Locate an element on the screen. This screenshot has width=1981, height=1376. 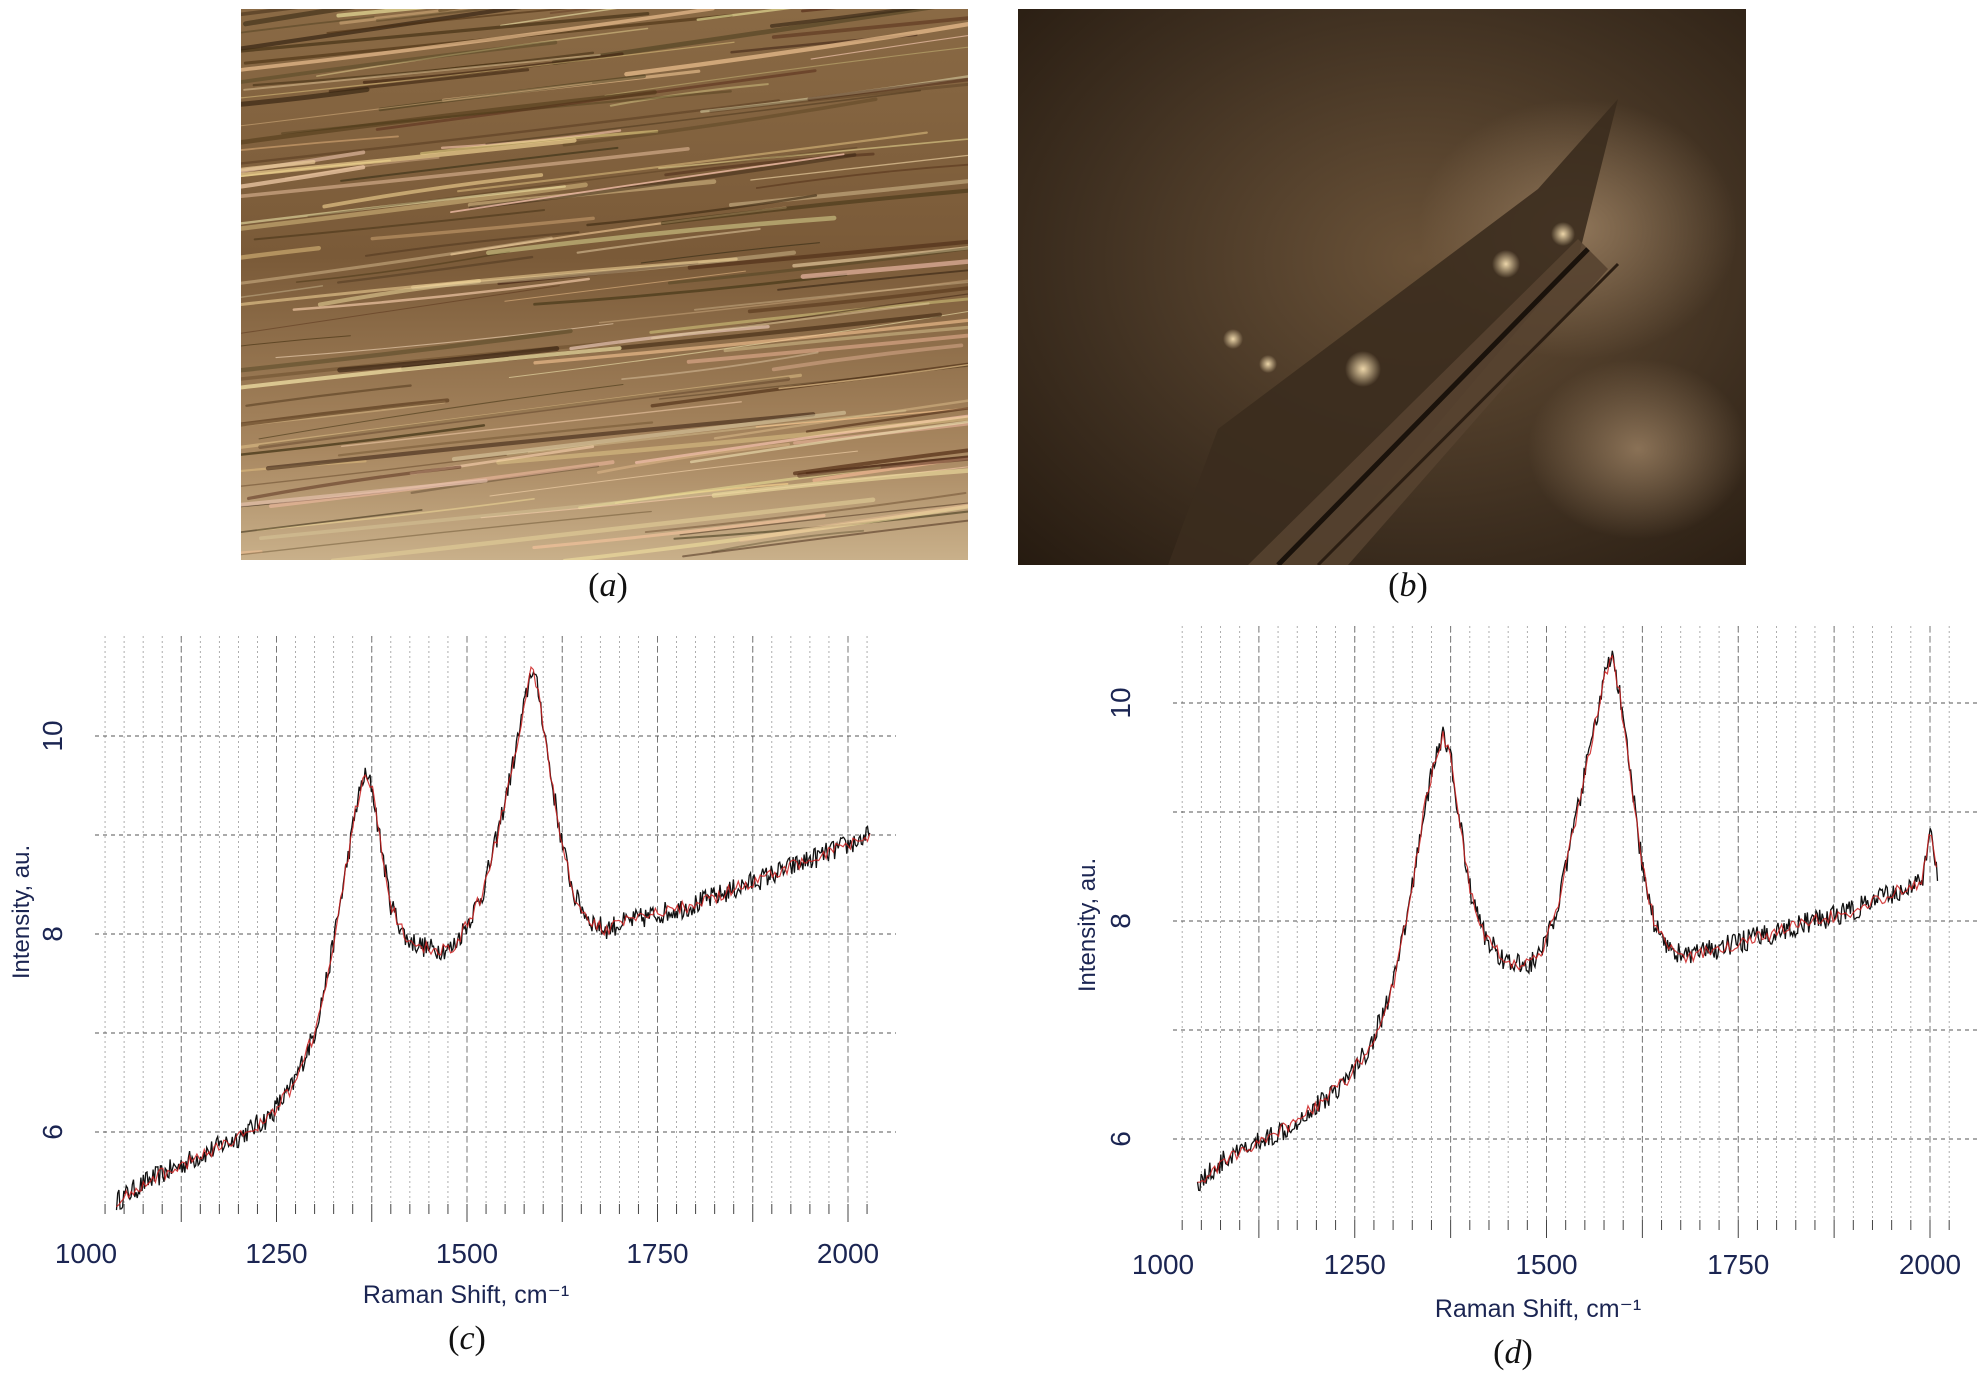
chart-c-x-axis-label: Raman Shift, cm⁻¹ is located at coordinates (466, 1295).